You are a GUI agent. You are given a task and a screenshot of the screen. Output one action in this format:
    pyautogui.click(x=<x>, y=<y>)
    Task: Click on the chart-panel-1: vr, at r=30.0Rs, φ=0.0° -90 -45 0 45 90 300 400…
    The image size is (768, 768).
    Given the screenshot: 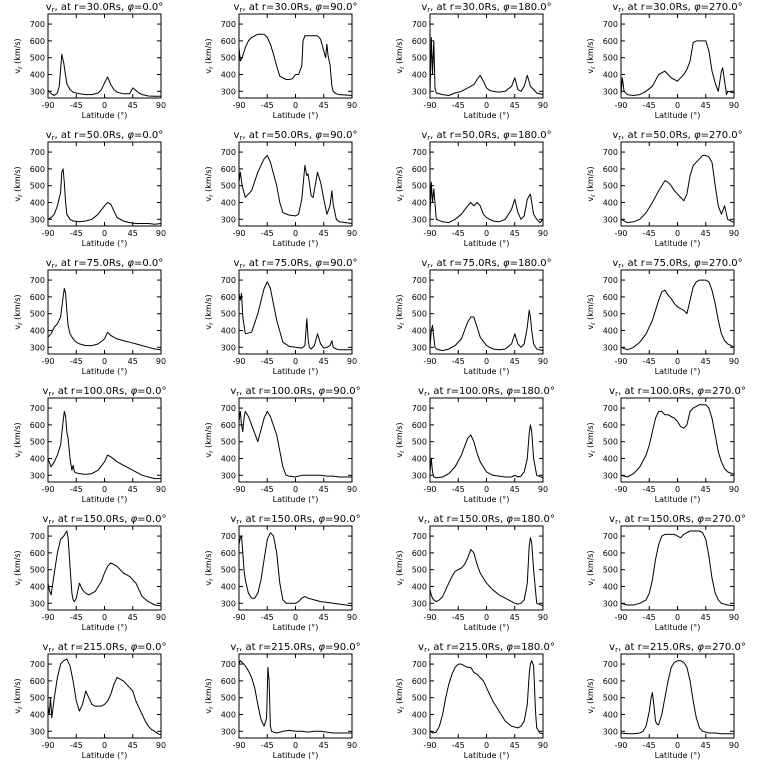 What is the action you would take?
    pyautogui.click(x=89, y=61)
    